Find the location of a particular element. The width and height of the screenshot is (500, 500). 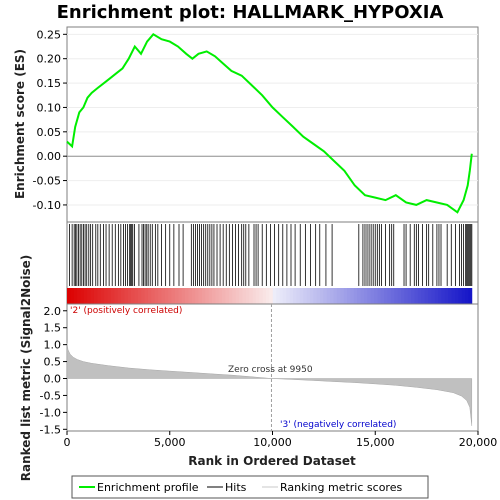

es-ytick-label: 0.15 is located at coordinates (49, 83).